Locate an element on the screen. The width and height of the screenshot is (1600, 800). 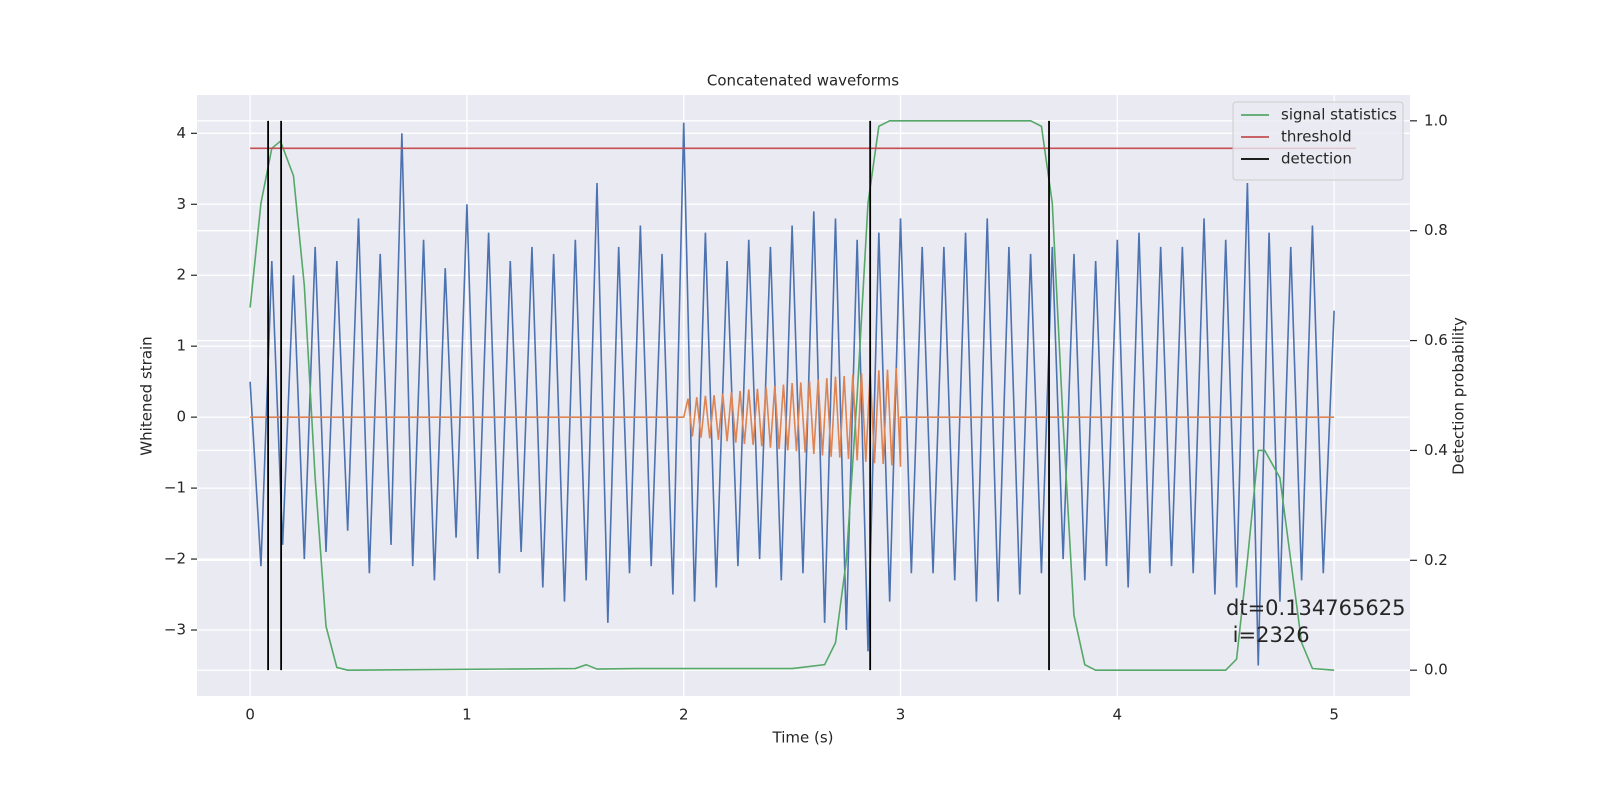
y2-tick-label: 0.4 is located at coordinates (1436, 450).